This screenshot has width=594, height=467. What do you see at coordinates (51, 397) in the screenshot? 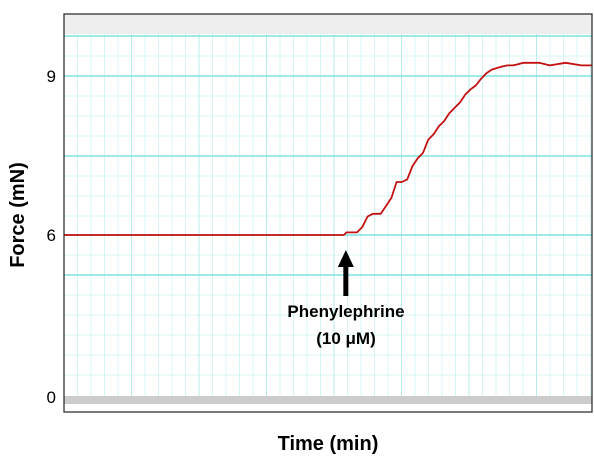
I see `y-tick-label: 0` at bounding box center [51, 397].